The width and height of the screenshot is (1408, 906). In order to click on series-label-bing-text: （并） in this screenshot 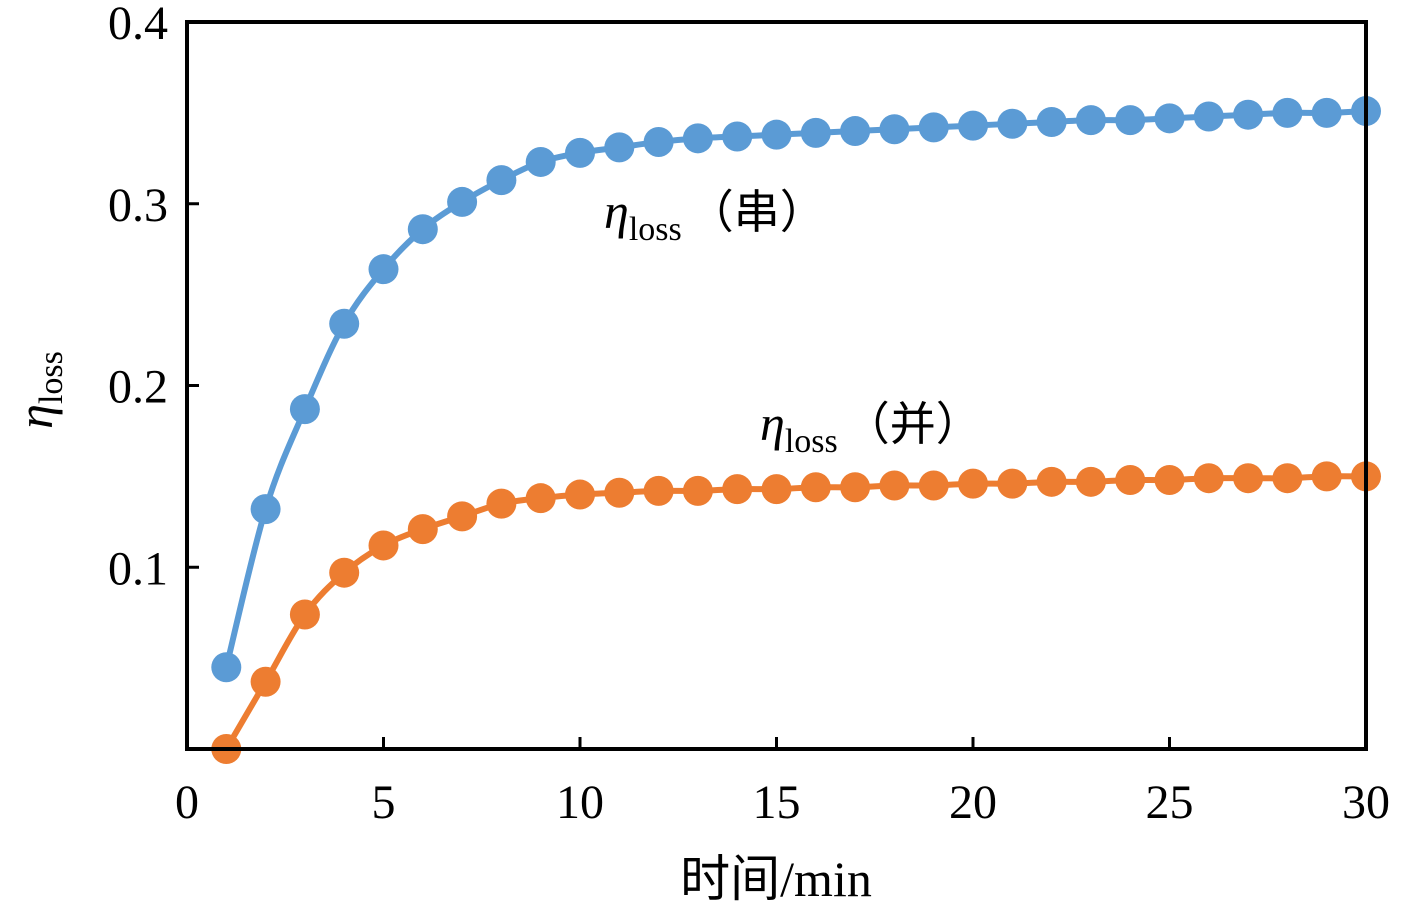, I will do `click(913, 424)`.